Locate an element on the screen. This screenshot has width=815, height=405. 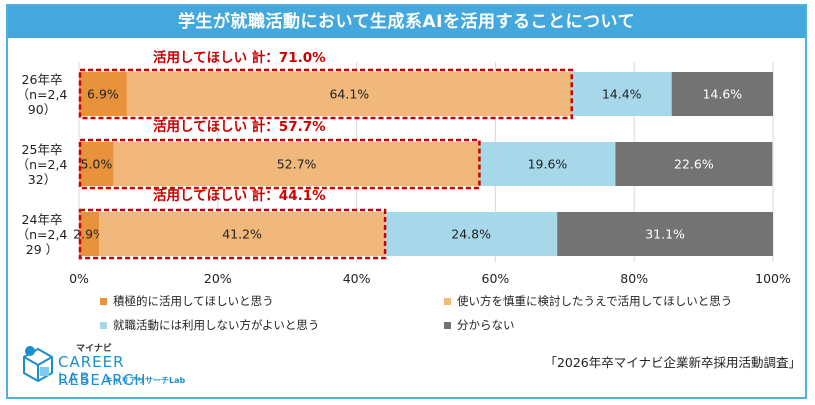
source-note: 「2026年卒マイナビ企業新卒採用活動調査」 is located at coordinates (672, 362).